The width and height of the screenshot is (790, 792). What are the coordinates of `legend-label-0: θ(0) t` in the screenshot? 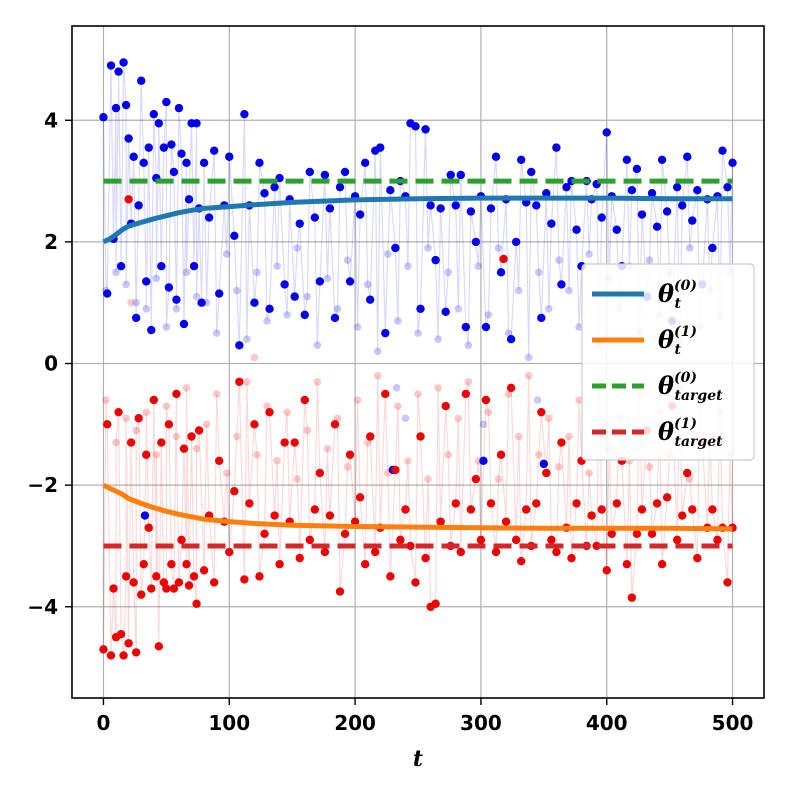 It's located at (677, 295).